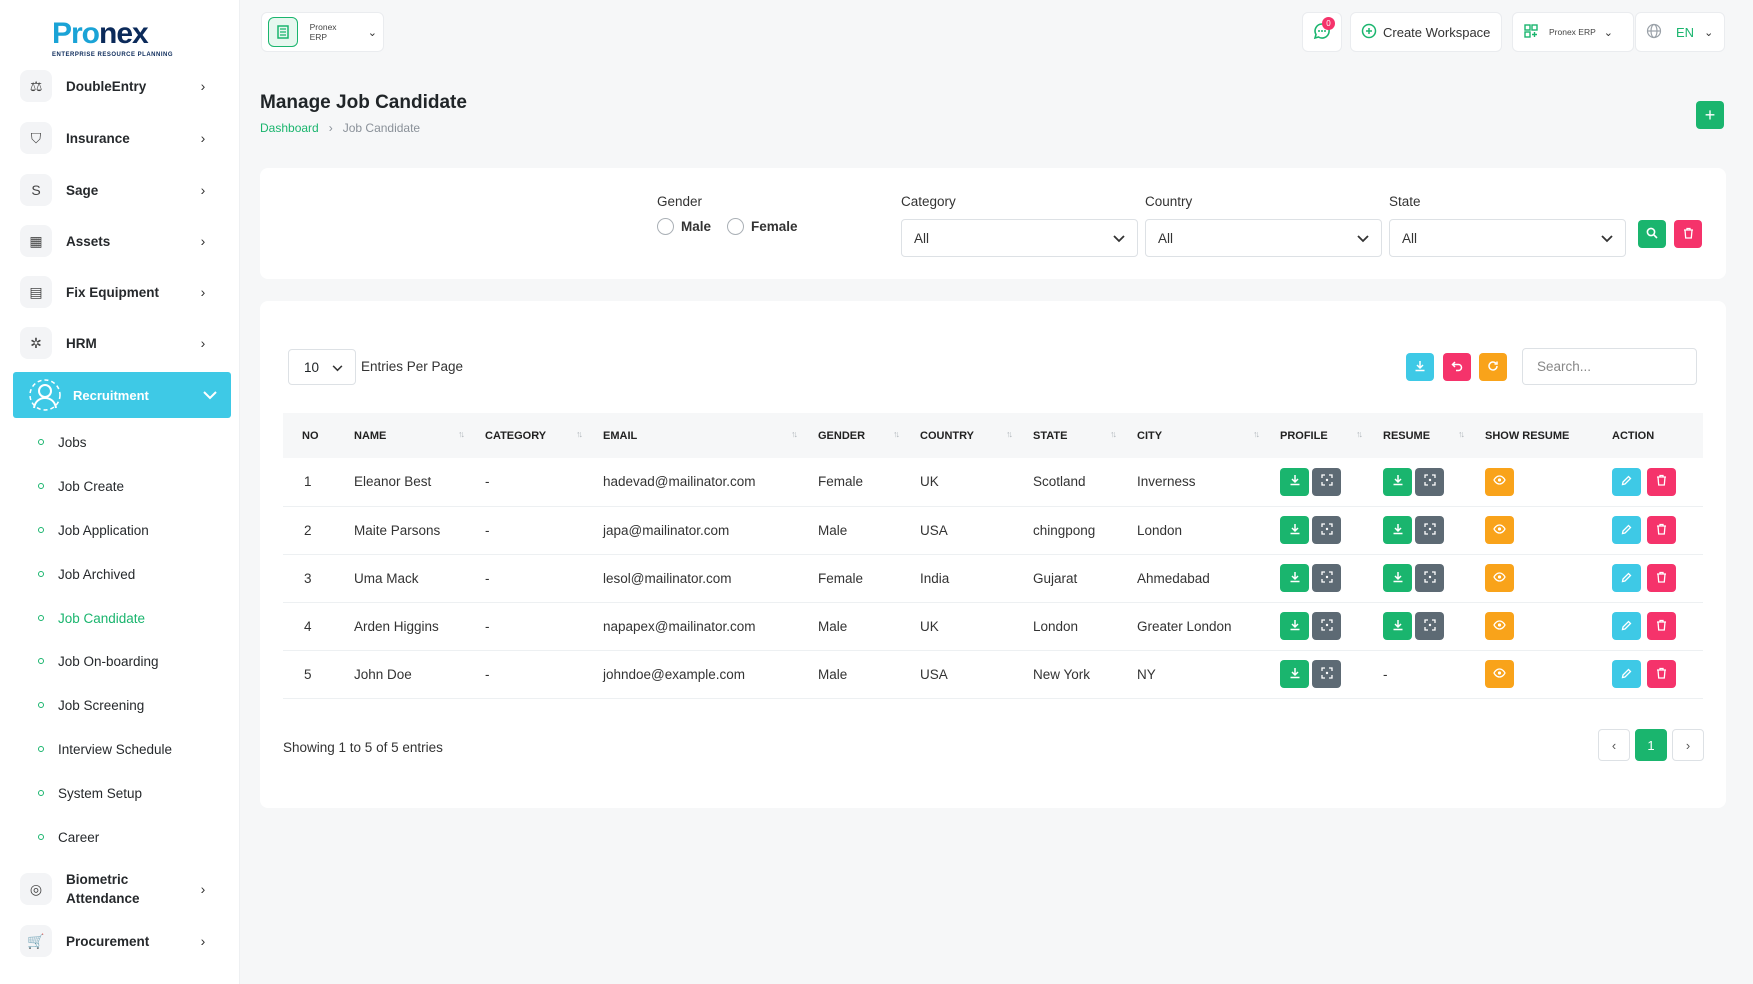 The height and width of the screenshot is (984, 1753). What do you see at coordinates (1680, 32) in the screenshot?
I see `language-switcher: EN ⌄` at bounding box center [1680, 32].